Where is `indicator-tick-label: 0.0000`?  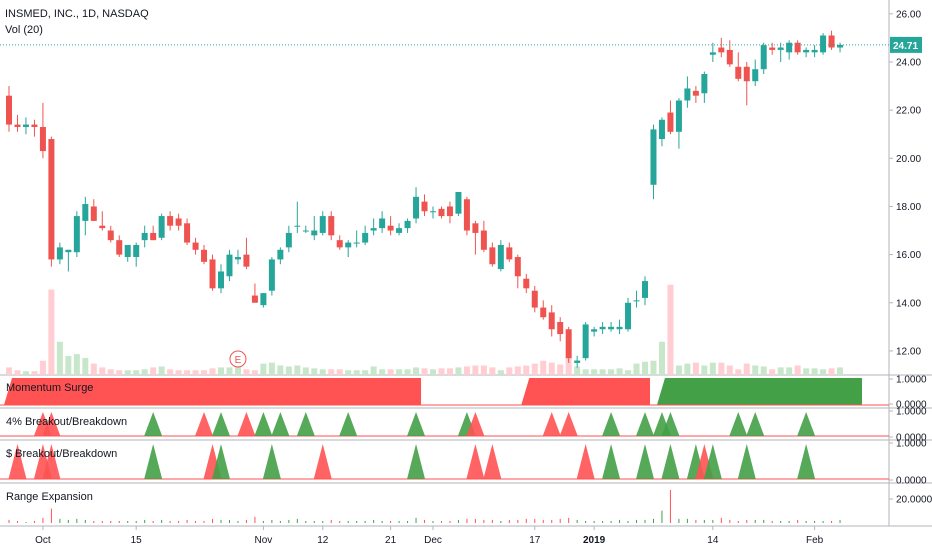 indicator-tick-label: 0.0000 is located at coordinates (911, 405).